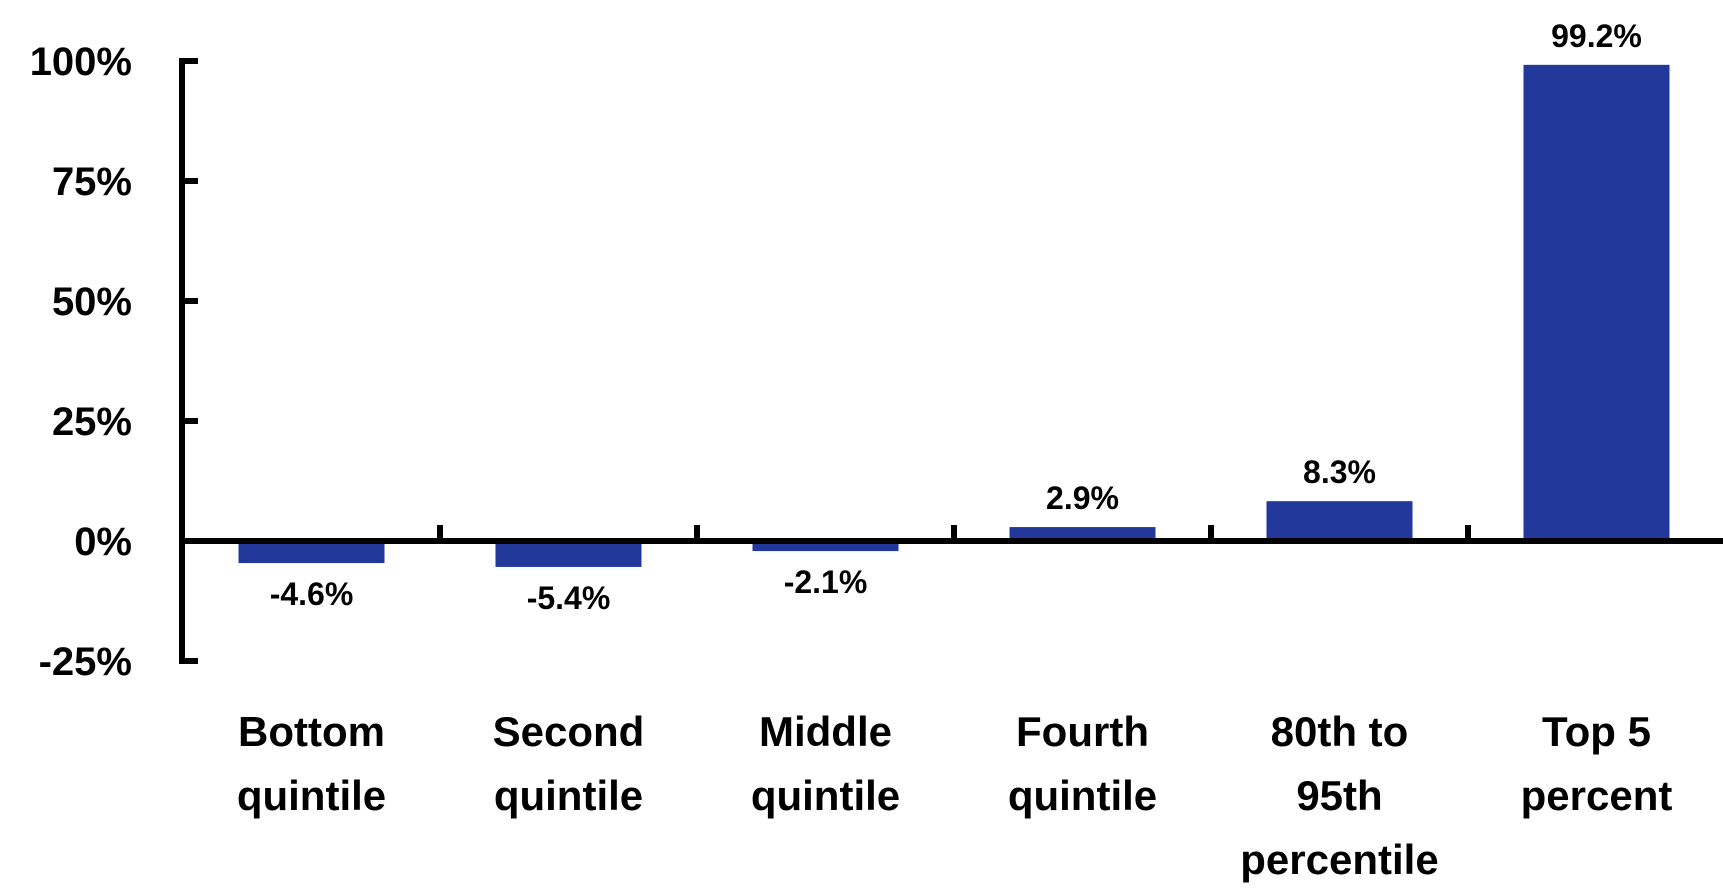 This screenshot has height=891, width=1723. I want to click on x-category-label-6: Top 5 percent, so click(1597, 763).